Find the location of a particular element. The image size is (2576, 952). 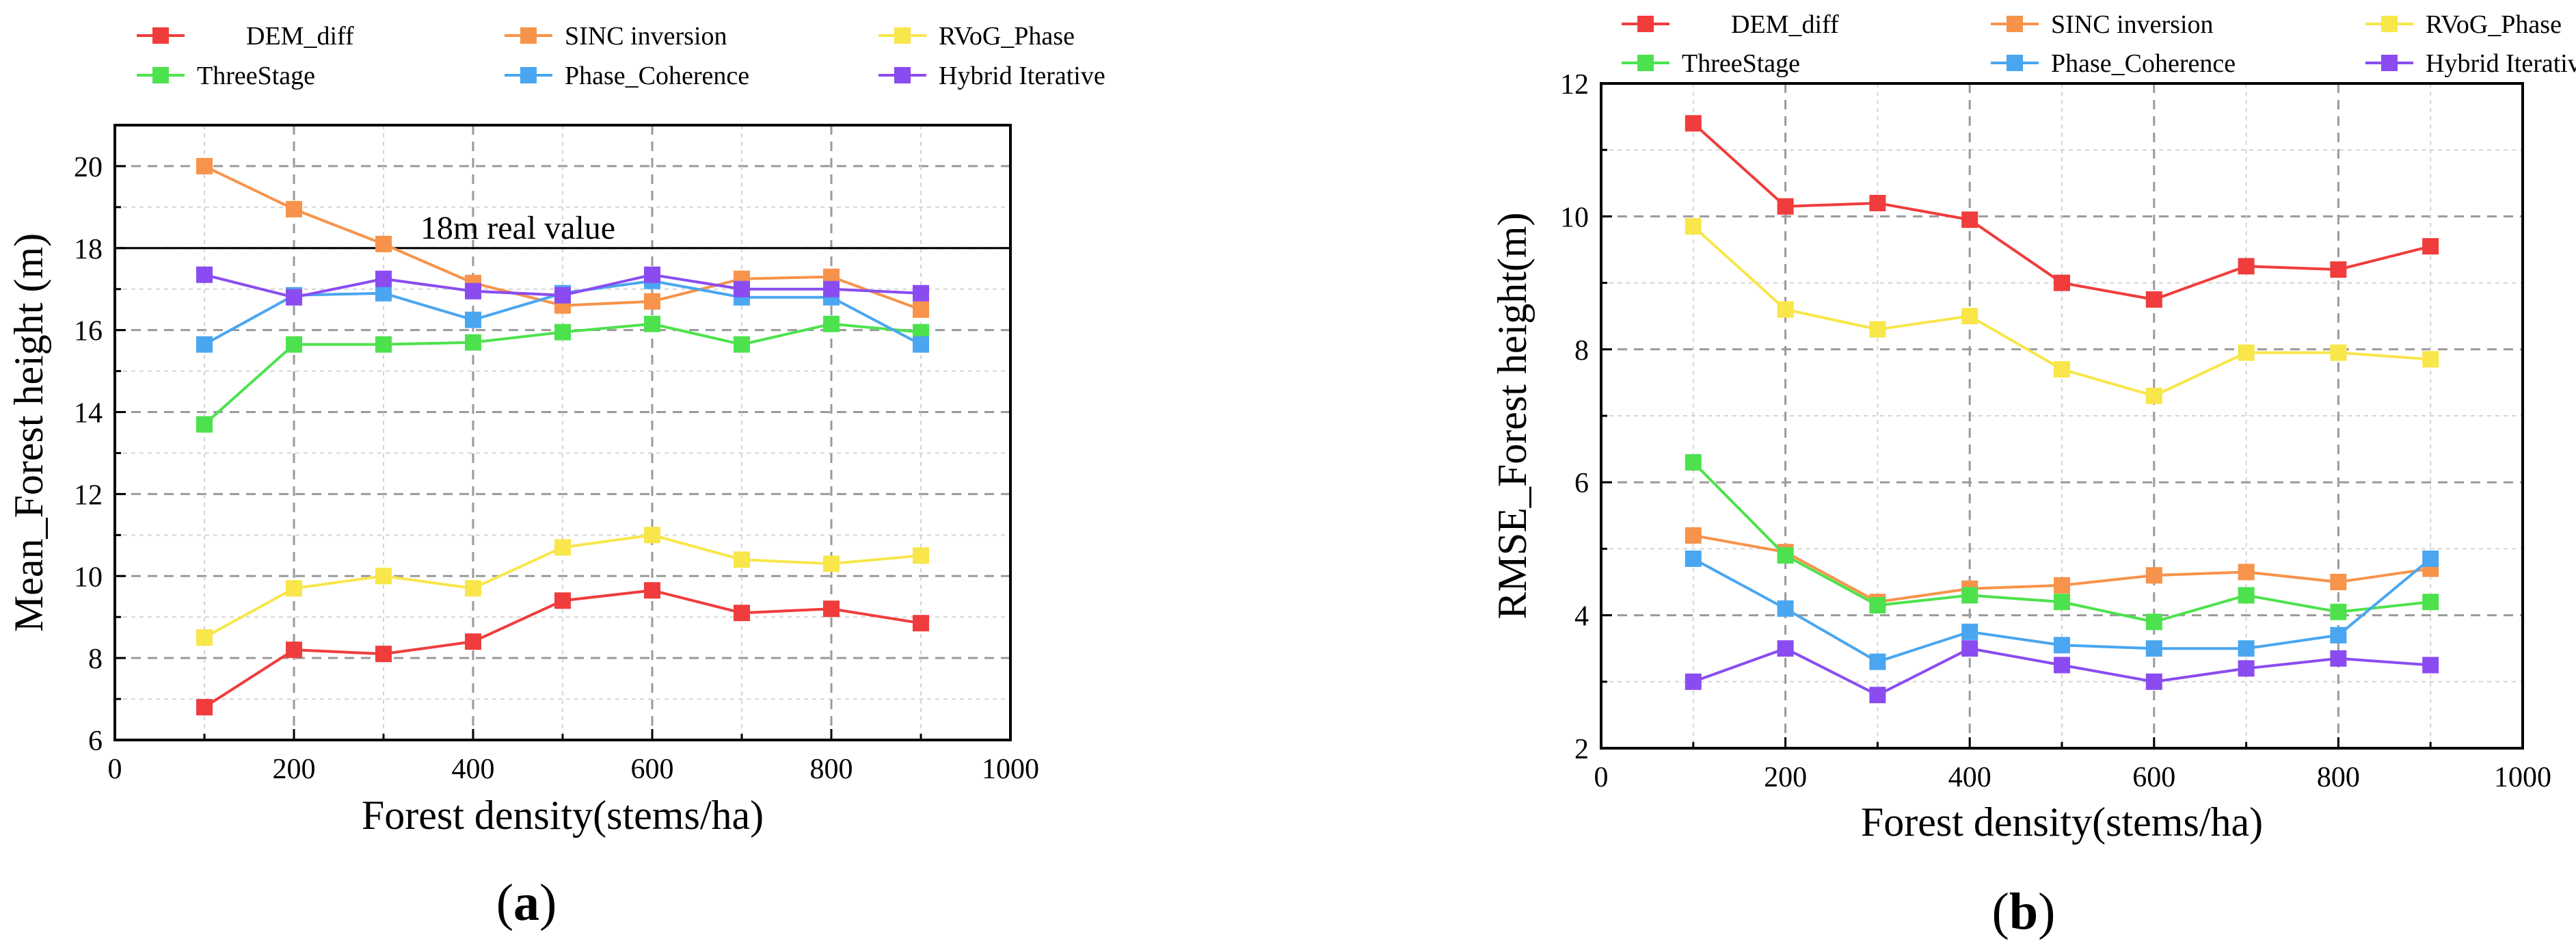

y-tick-label: 10 is located at coordinates (1574, 217).